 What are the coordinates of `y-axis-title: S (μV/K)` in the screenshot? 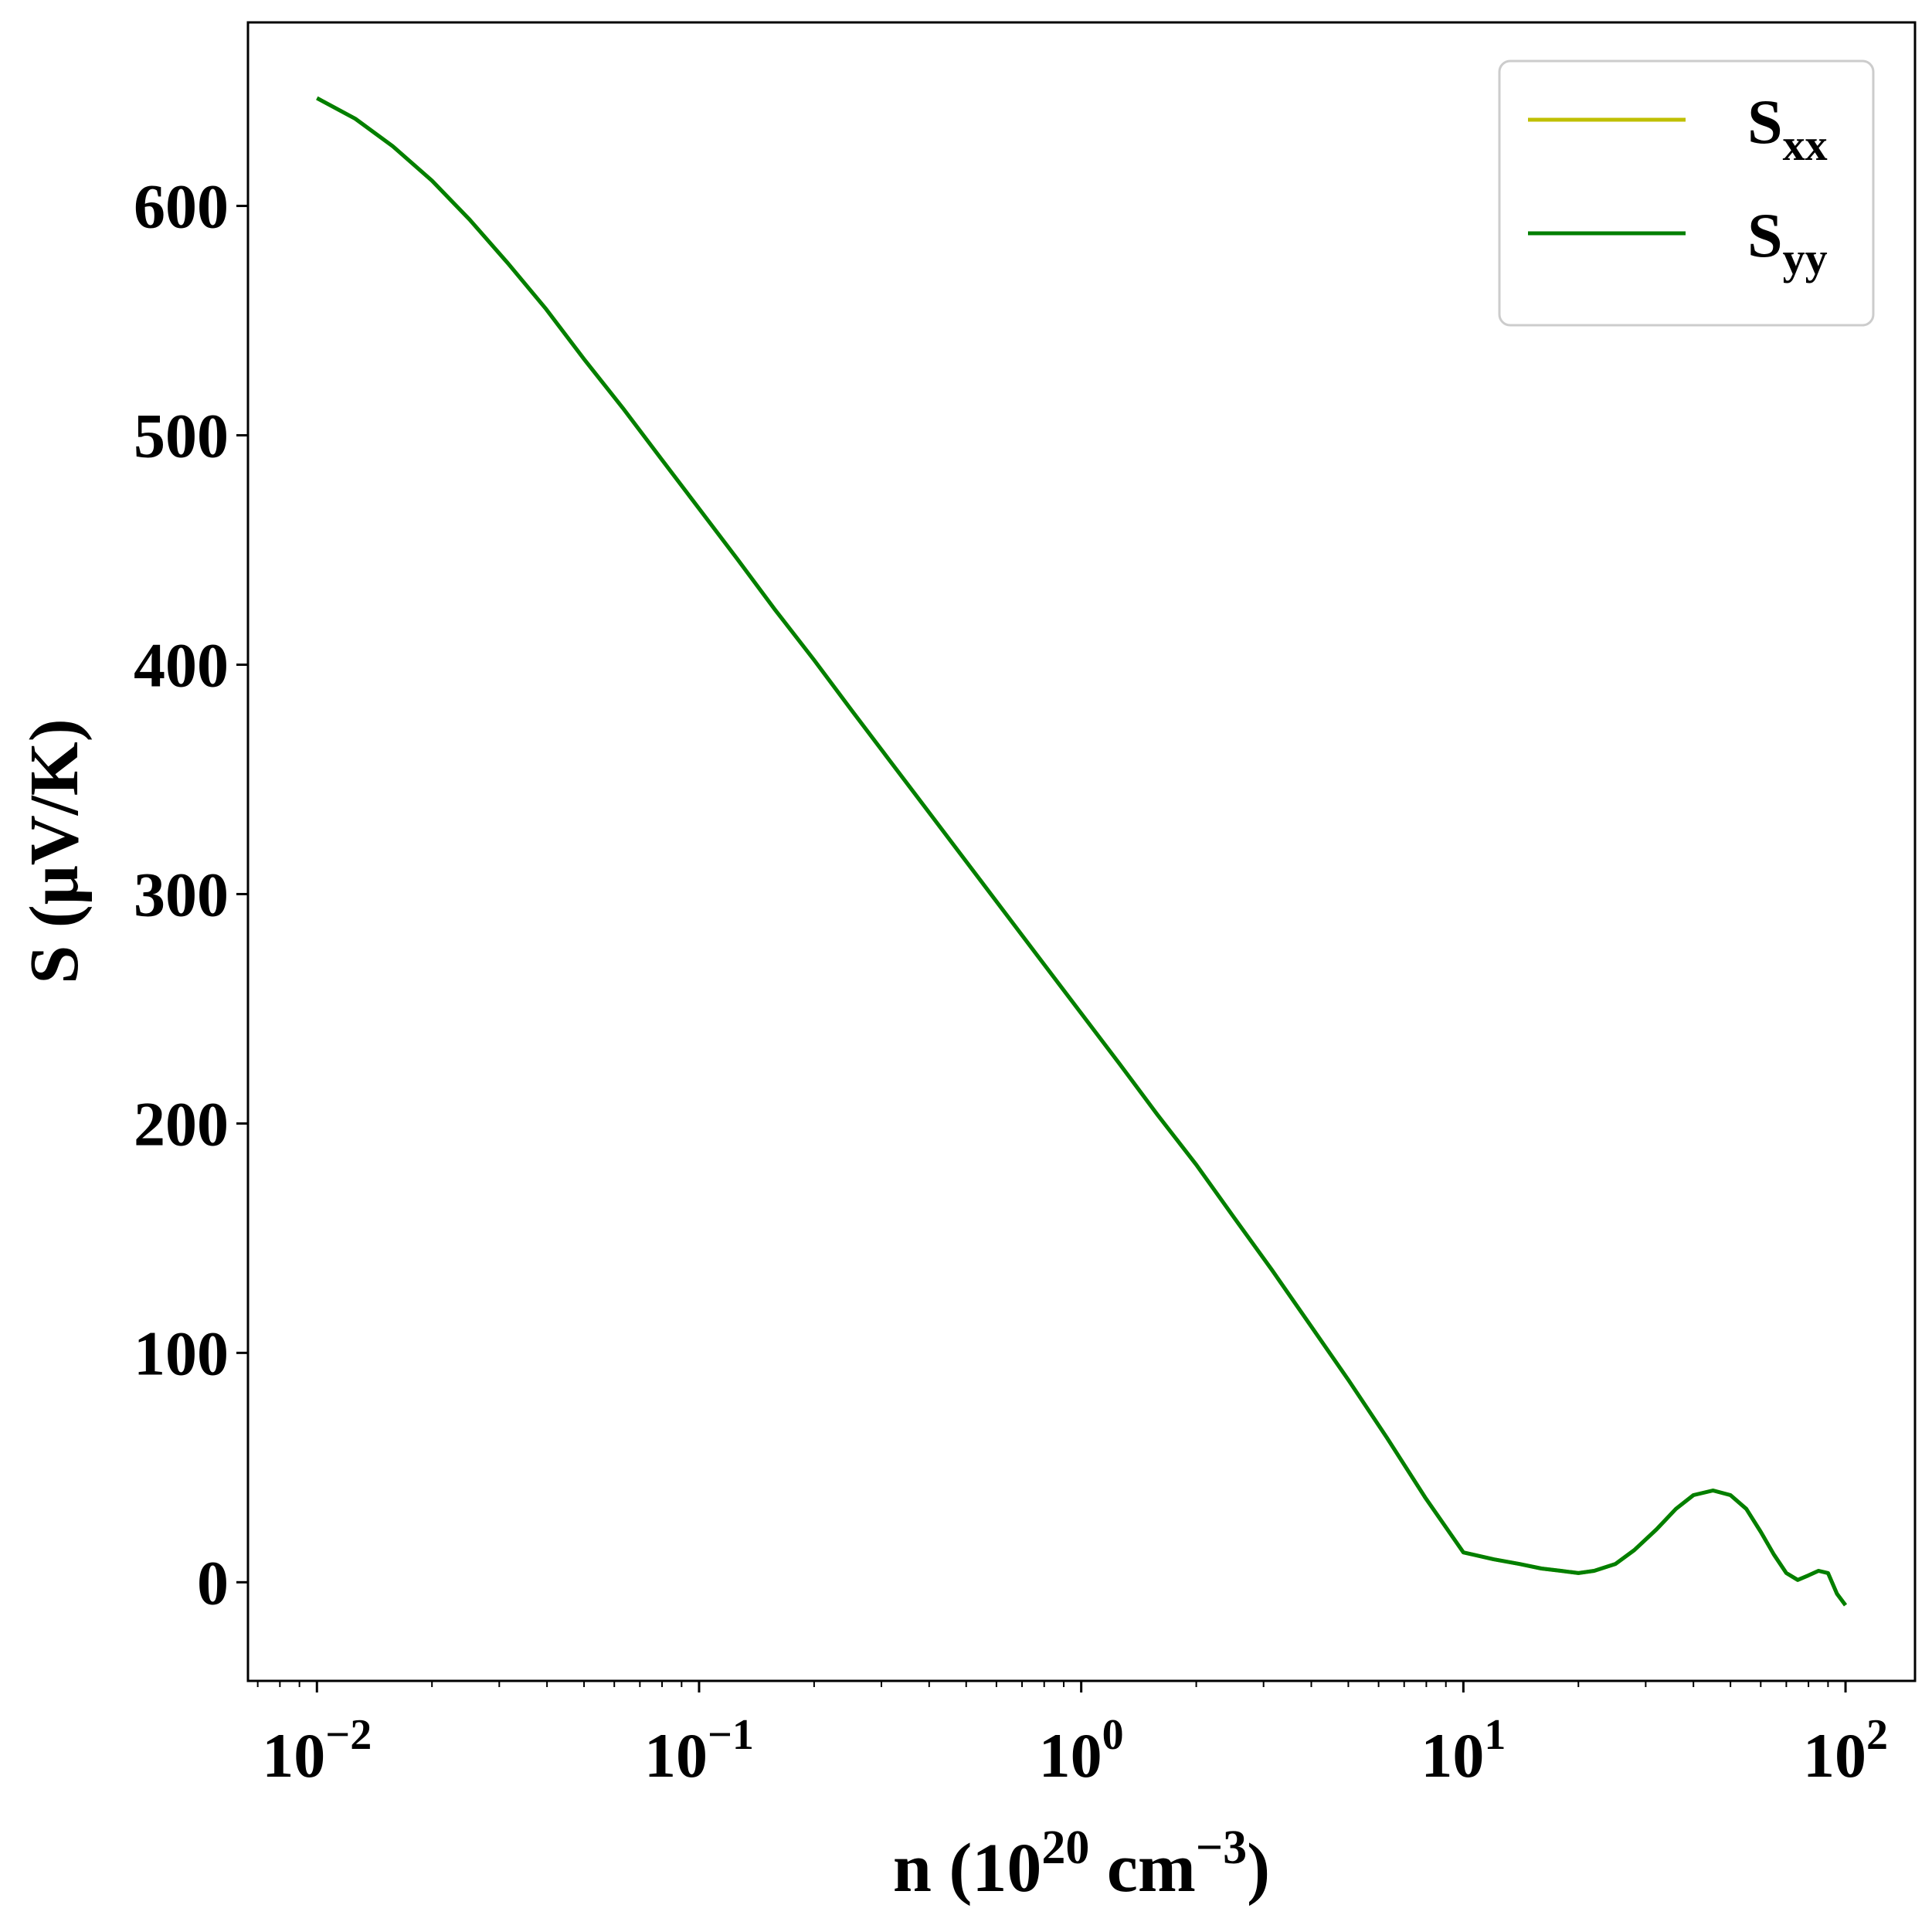 It's located at (54, 851).